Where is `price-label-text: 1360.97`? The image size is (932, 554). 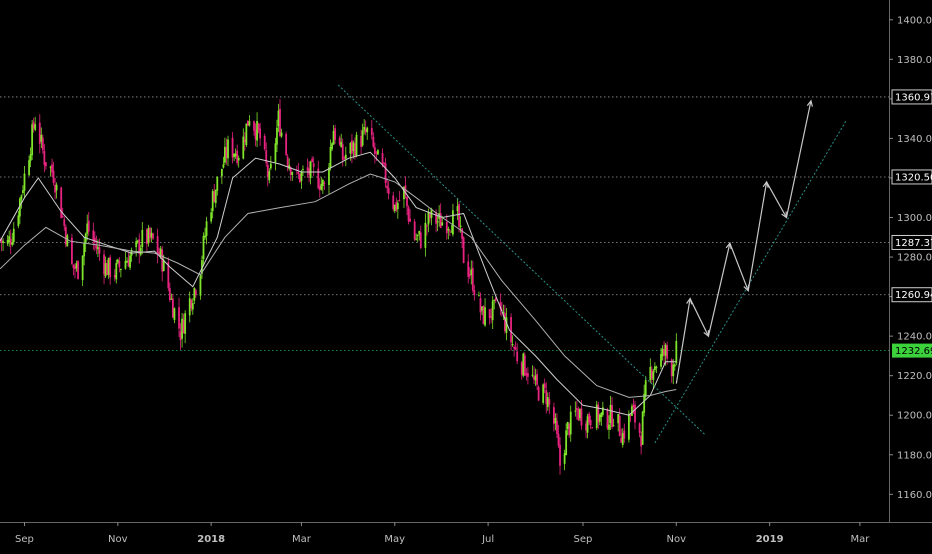
price-label-text: 1360.97 is located at coordinates (913, 97).